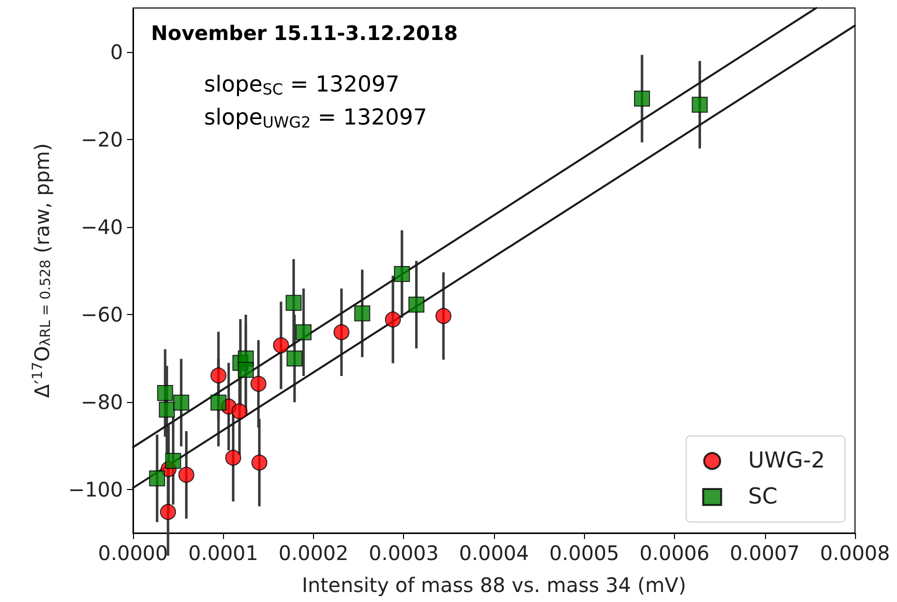 Image resolution: width=897 pixels, height=602 pixels. I want to click on y-tick-label: 0, so click(116, 52).